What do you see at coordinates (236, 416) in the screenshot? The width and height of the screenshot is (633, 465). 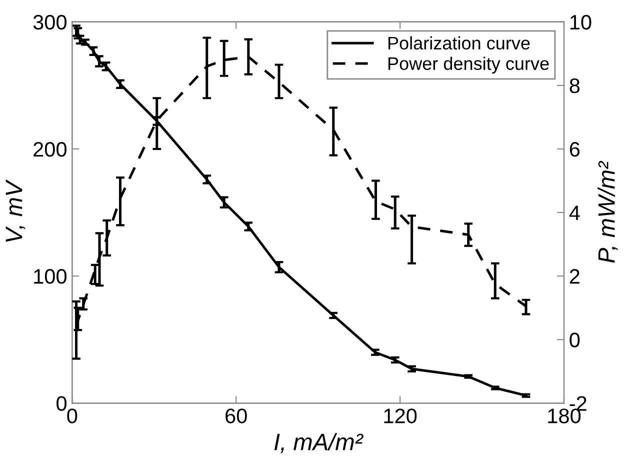 I see `x-tick-label: 60` at bounding box center [236, 416].